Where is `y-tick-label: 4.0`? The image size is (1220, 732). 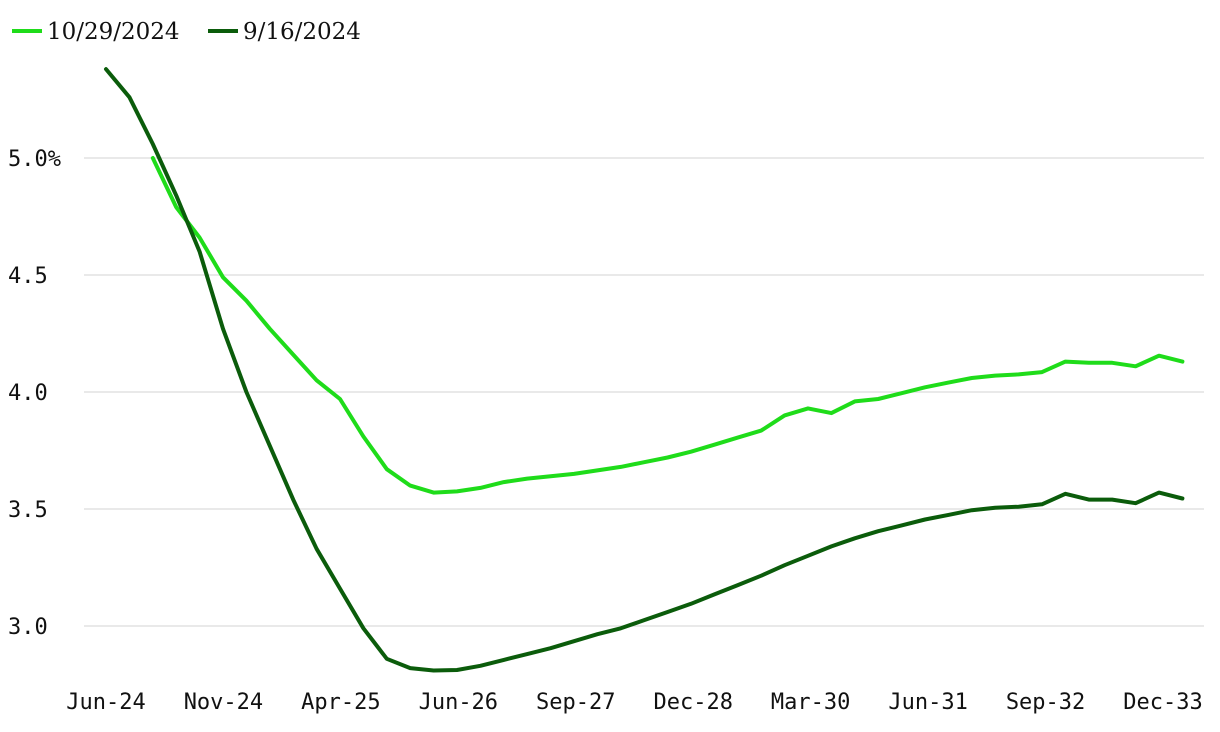 y-tick-label: 4.0 is located at coordinates (28, 393).